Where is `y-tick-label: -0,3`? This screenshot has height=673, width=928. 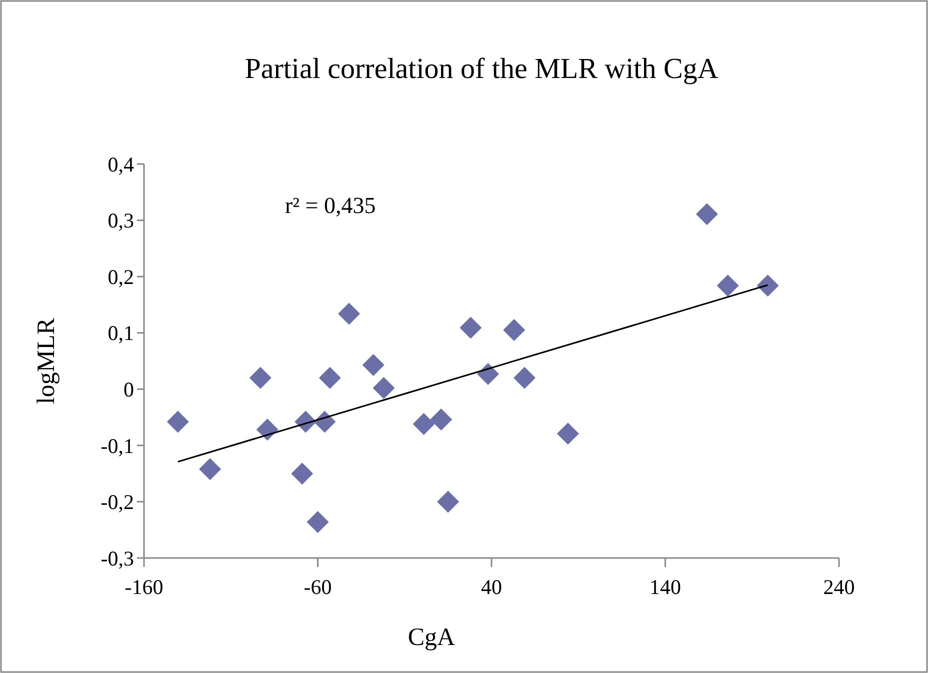 y-tick-label: -0,3 is located at coordinates (117, 558).